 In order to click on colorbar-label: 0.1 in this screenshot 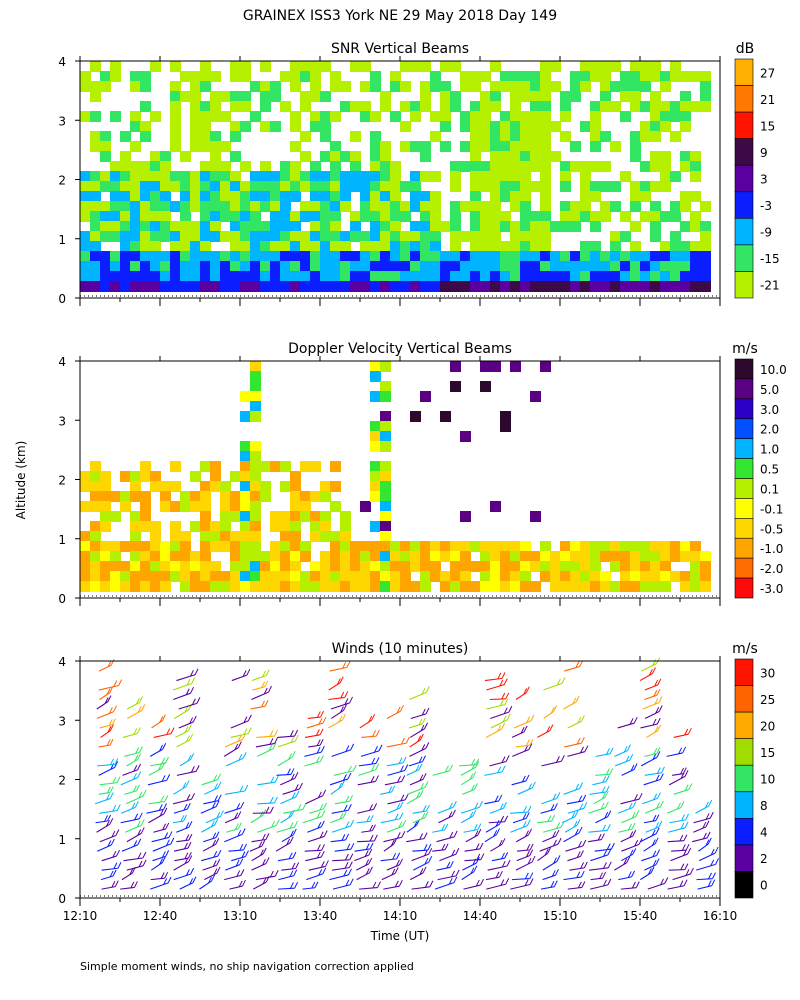, I will do `click(769, 489)`.